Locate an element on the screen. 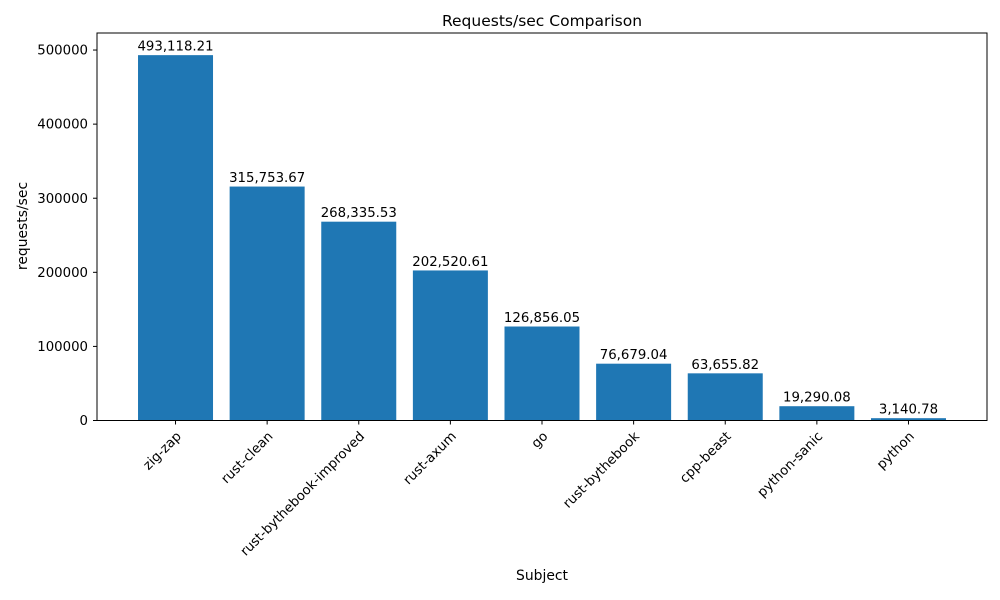  bar-value-label: 202,520.61 is located at coordinates (450, 262).